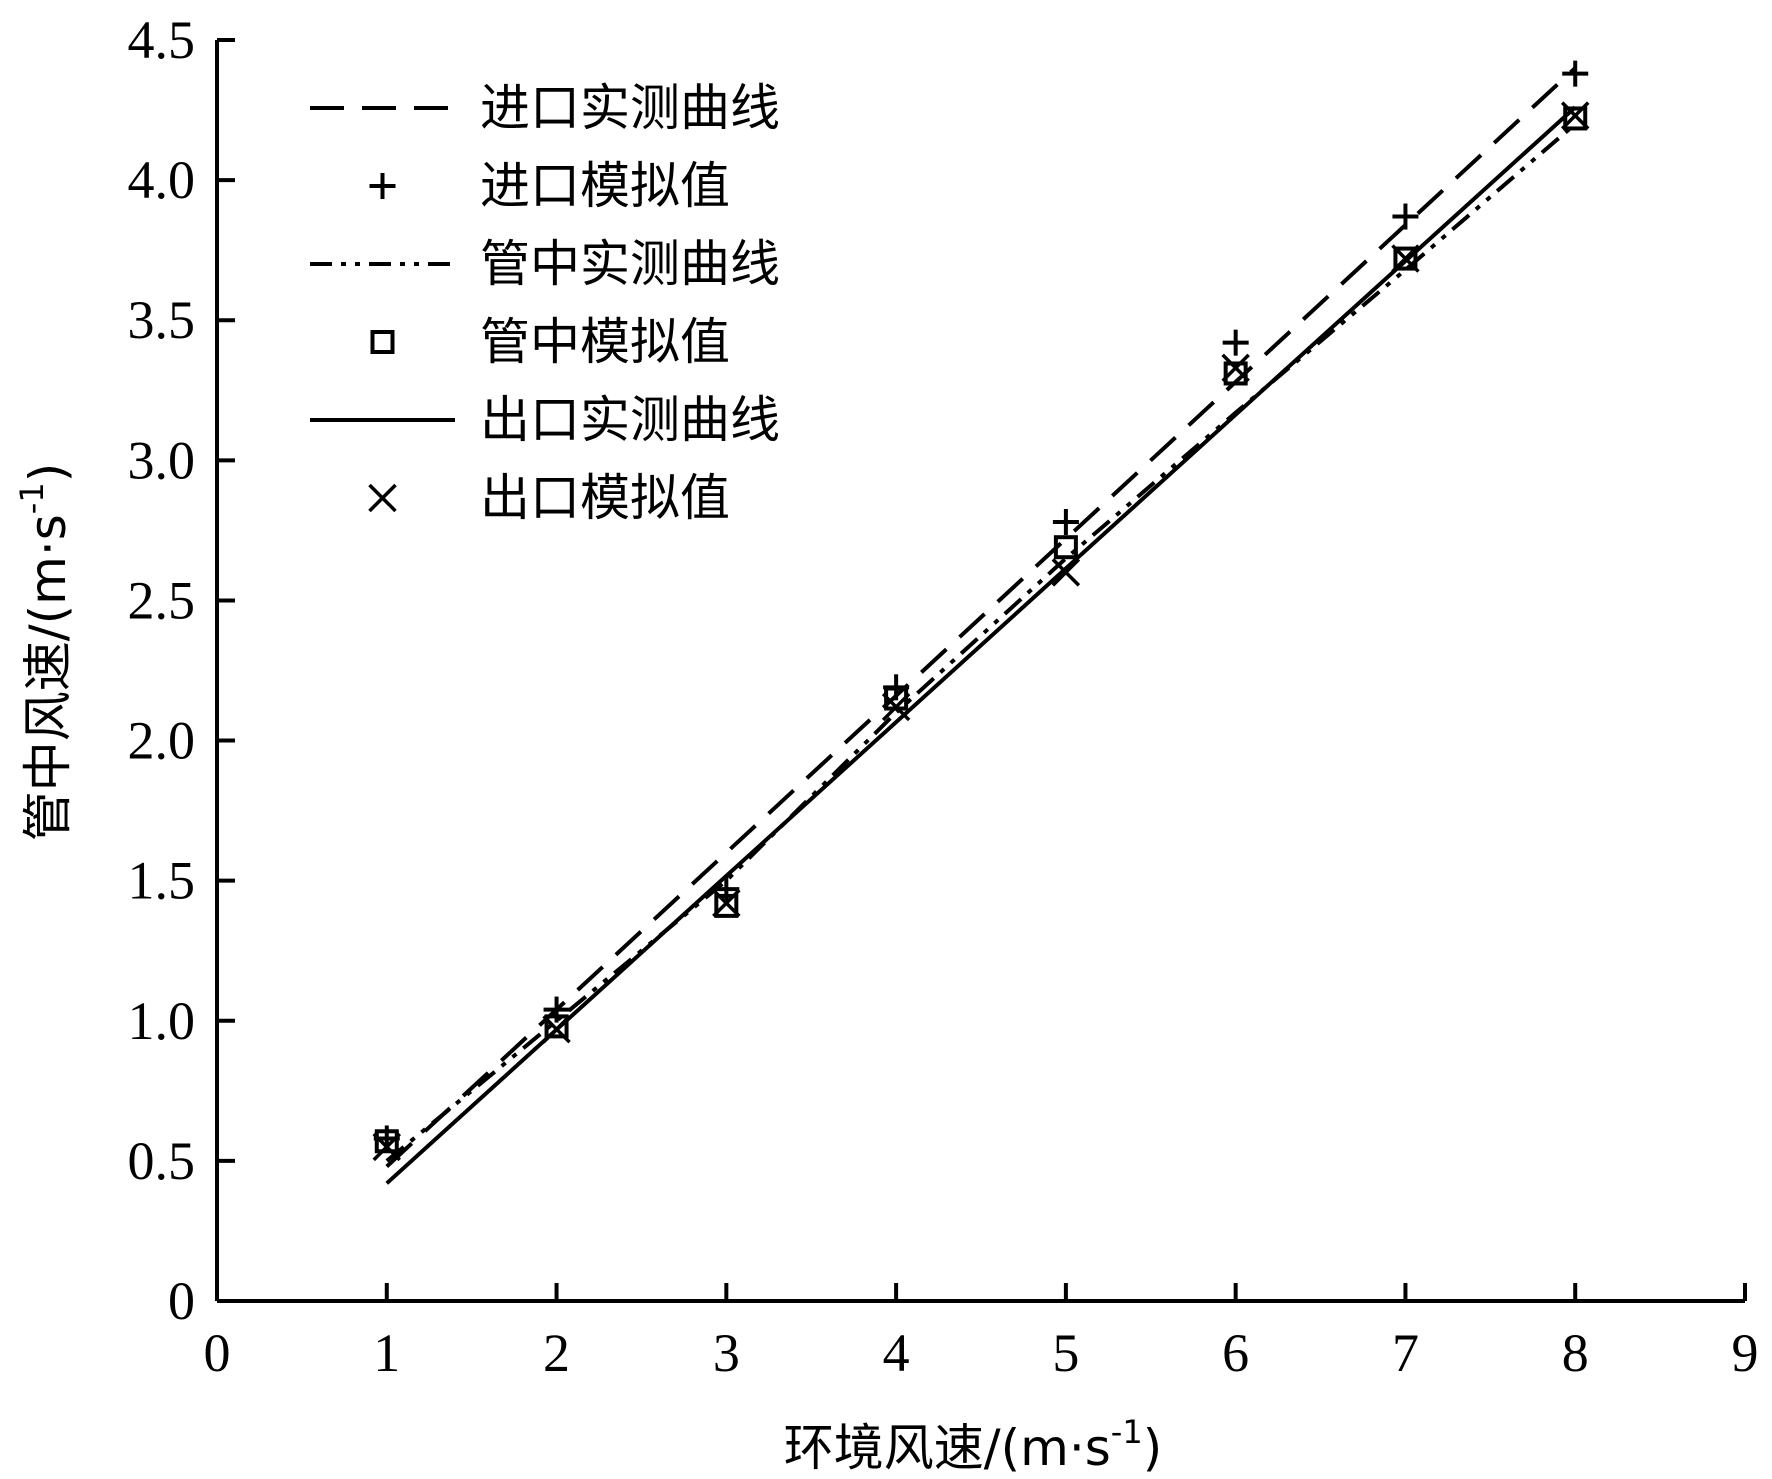 The image size is (1772, 1479). What do you see at coordinates (973, 1445) in the screenshot?
I see `x-axis-title: 环境风速/(m·s-1)` at bounding box center [973, 1445].